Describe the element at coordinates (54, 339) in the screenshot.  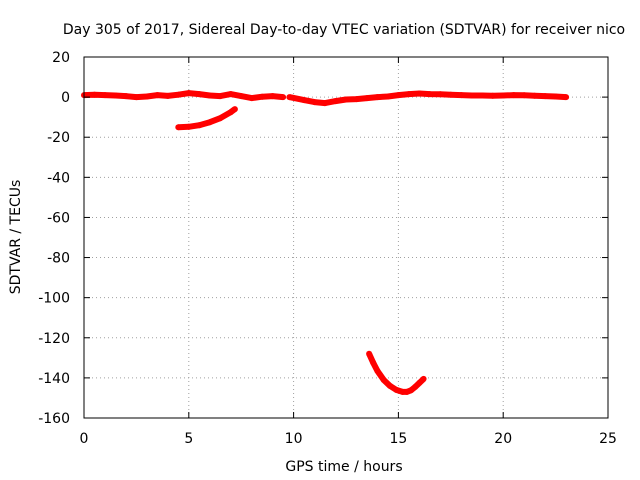
I see `y-tick-label: -120` at that location.